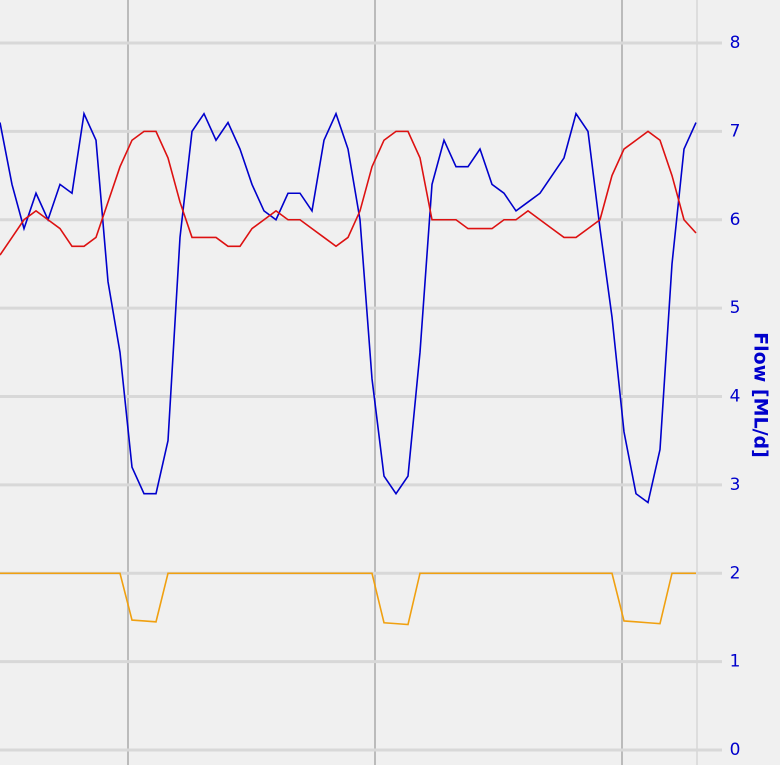  What do you see at coordinates (735, 573) in the screenshot?
I see `y-tick-label: 2` at bounding box center [735, 573].